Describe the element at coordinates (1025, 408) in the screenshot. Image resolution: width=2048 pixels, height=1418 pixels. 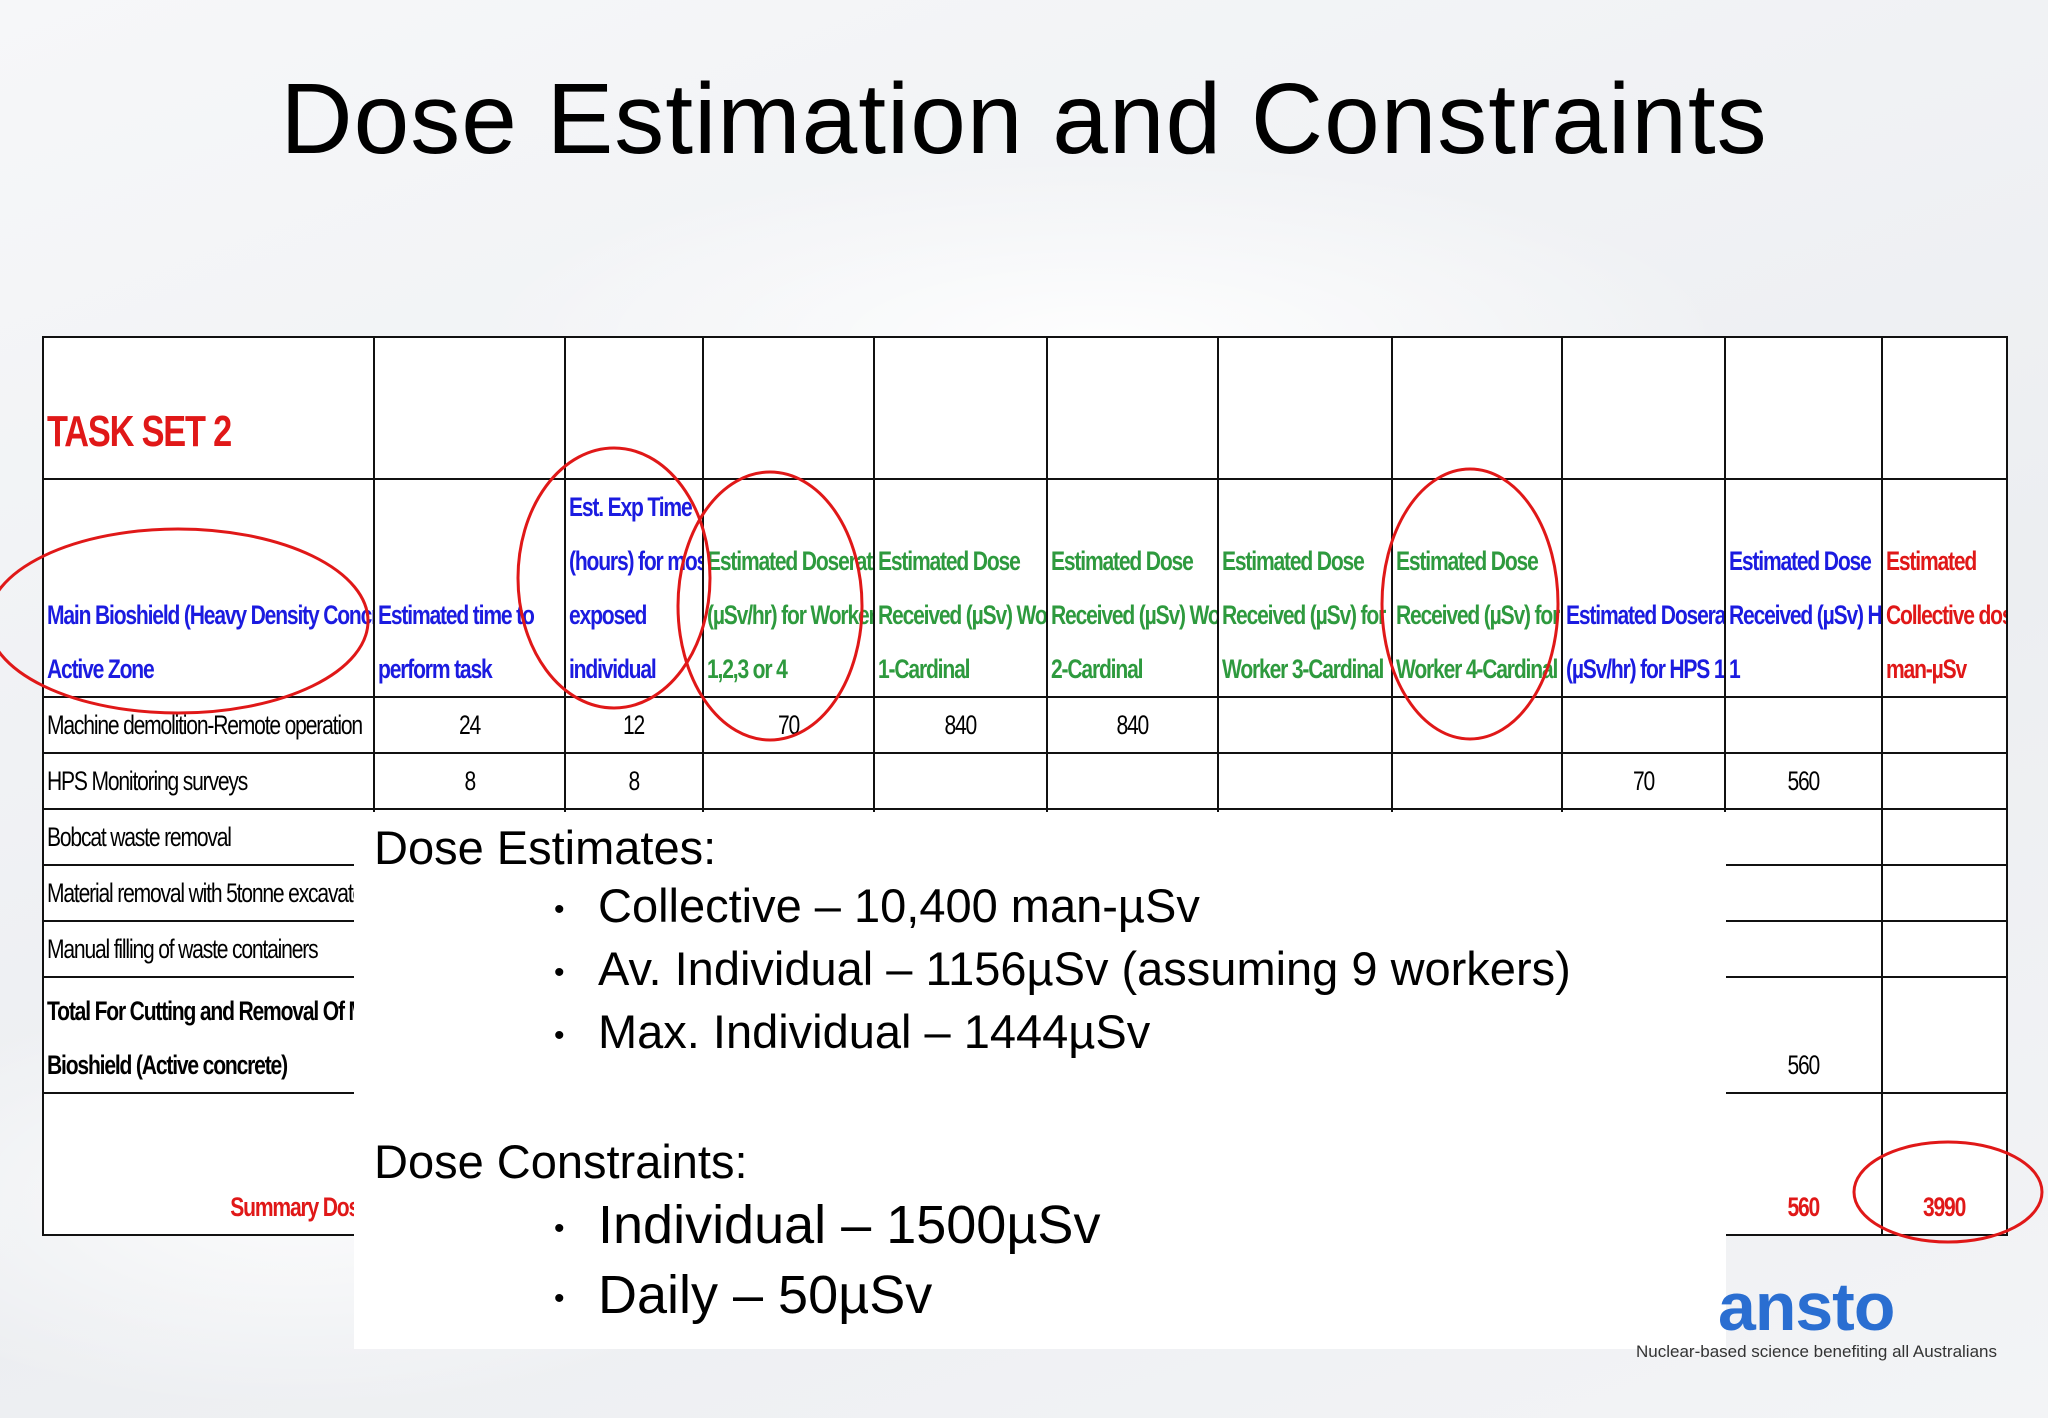
I see `task-set-row: TASK SET 2` at that location.